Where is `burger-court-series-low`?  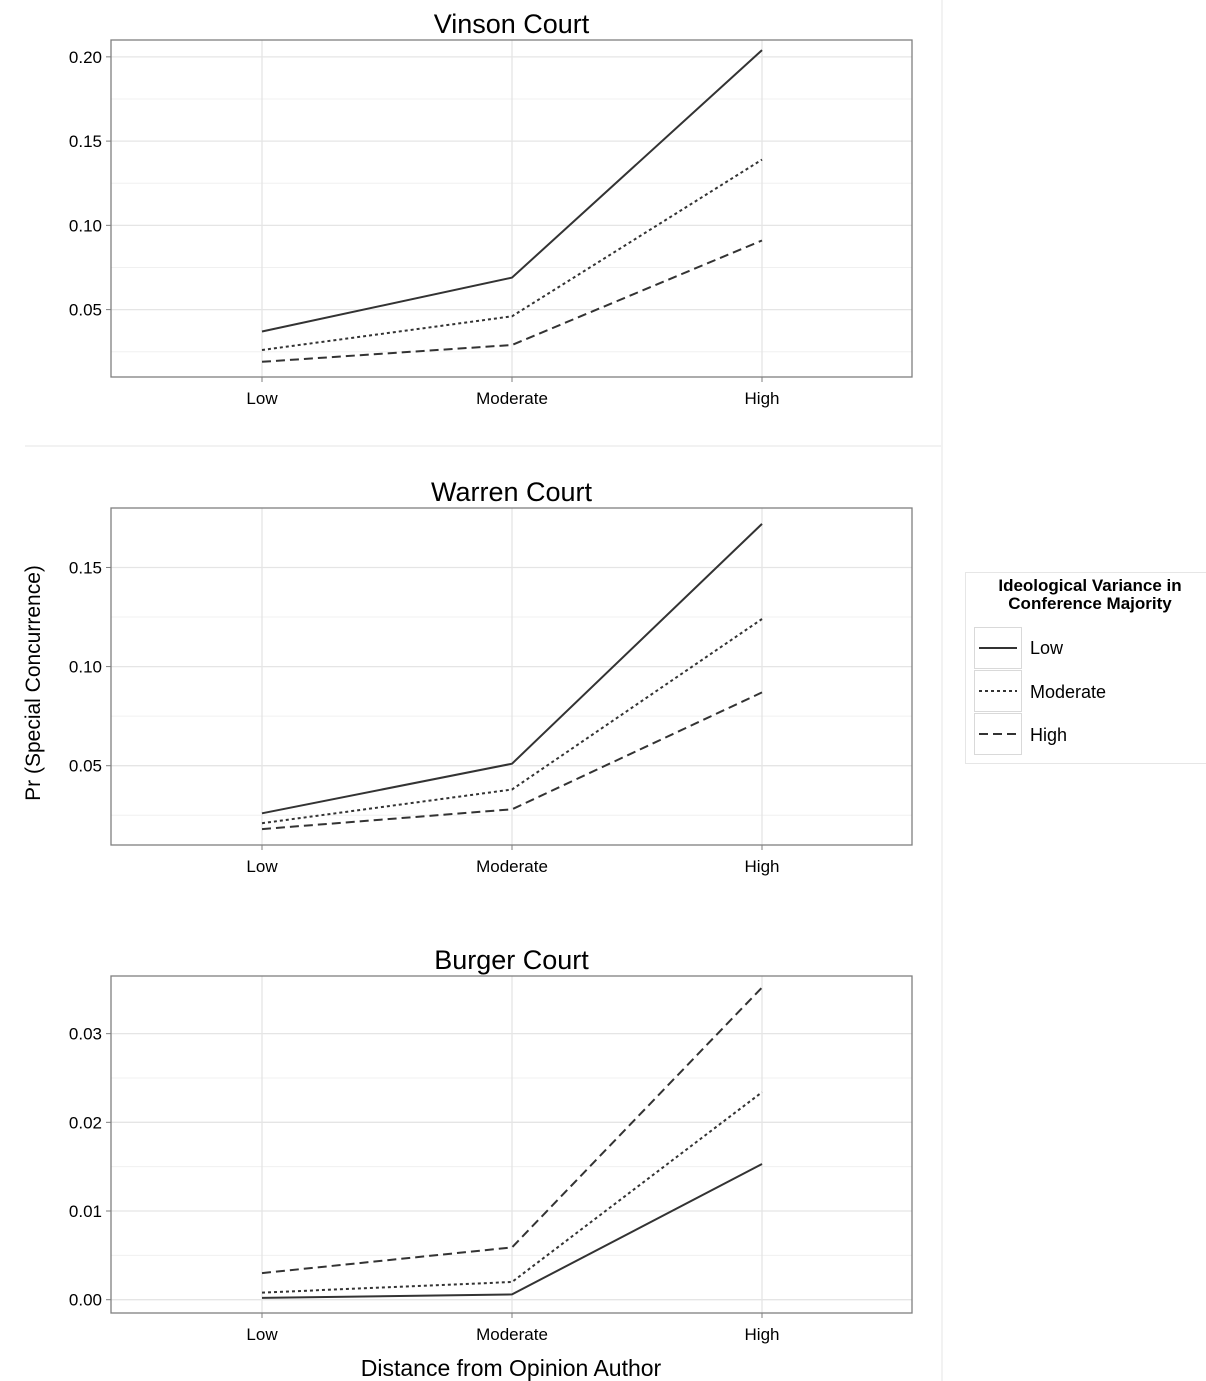 burger-court-series-low is located at coordinates (512, 1231).